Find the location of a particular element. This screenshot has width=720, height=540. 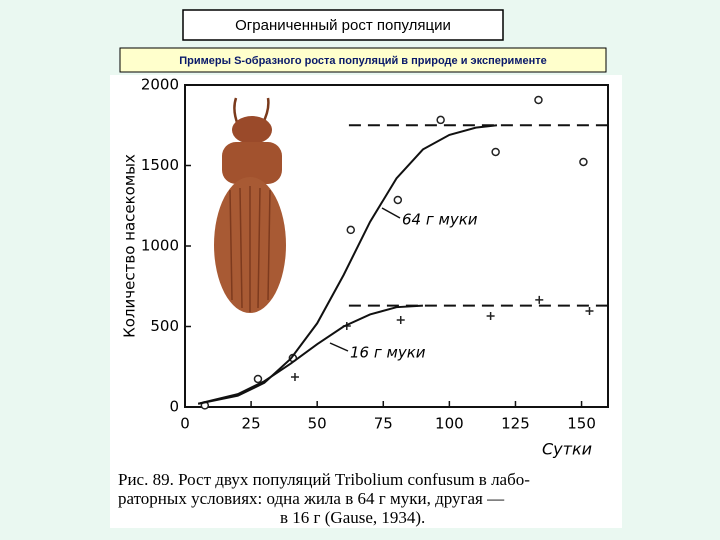

x-tick-label: 50 is located at coordinates (317, 424).